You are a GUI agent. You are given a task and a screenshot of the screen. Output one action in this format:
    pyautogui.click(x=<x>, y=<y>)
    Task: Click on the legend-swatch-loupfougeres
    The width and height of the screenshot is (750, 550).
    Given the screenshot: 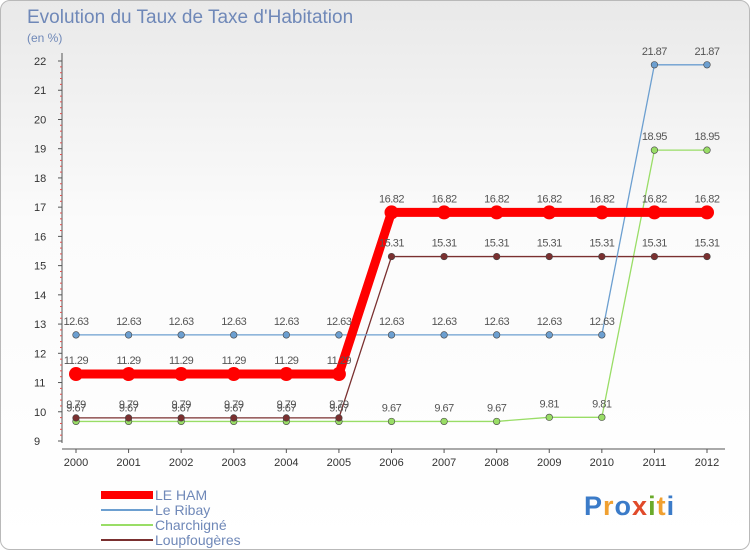 What is the action you would take?
    pyautogui.click(x=127, y=539)
    